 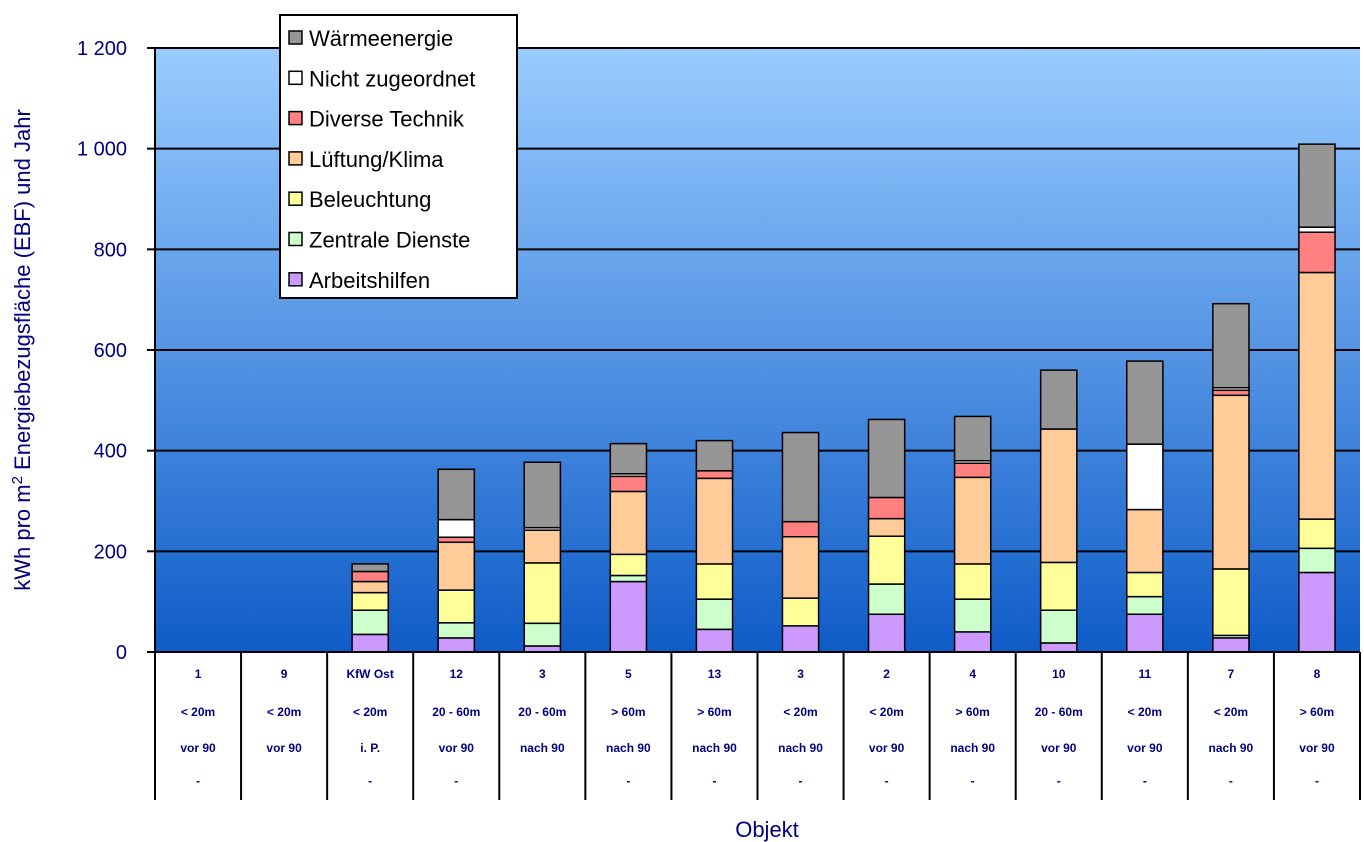 What do you see at coordinates (198, 674) in the screenshot?
I see `x-category-label: 1` at bounding box center [198, 674].